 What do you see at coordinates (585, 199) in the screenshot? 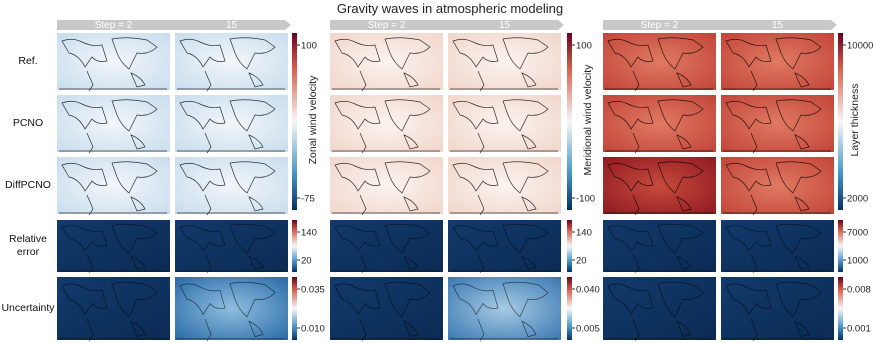
I see `colorbar-tick-label: -100` at bounding box center [585, 199].